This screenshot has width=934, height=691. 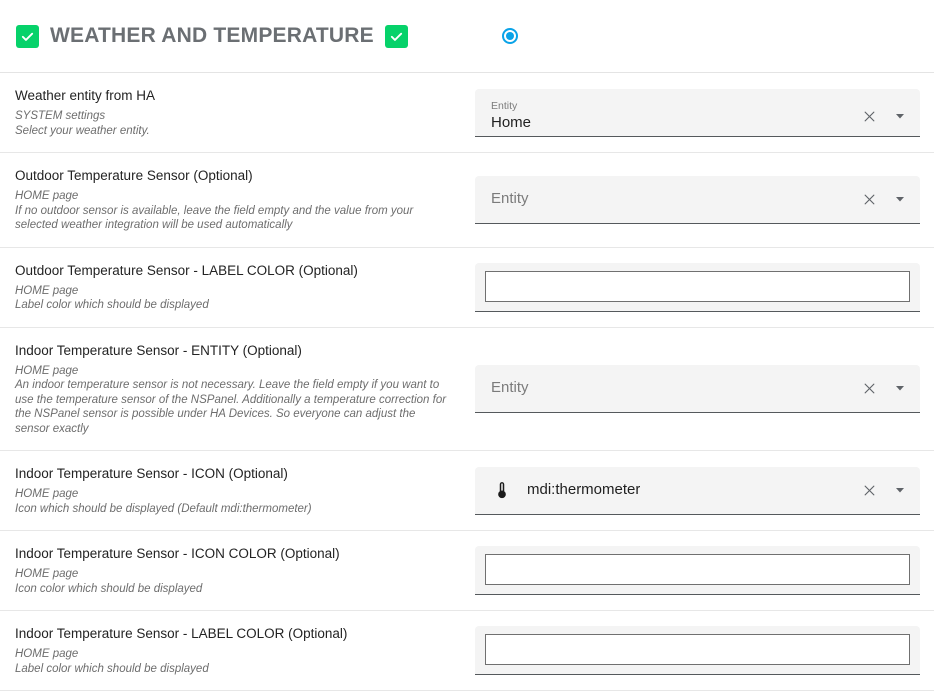 I want to click on indoor-temp-entity-select: Entity, so click(x=697, y=388).